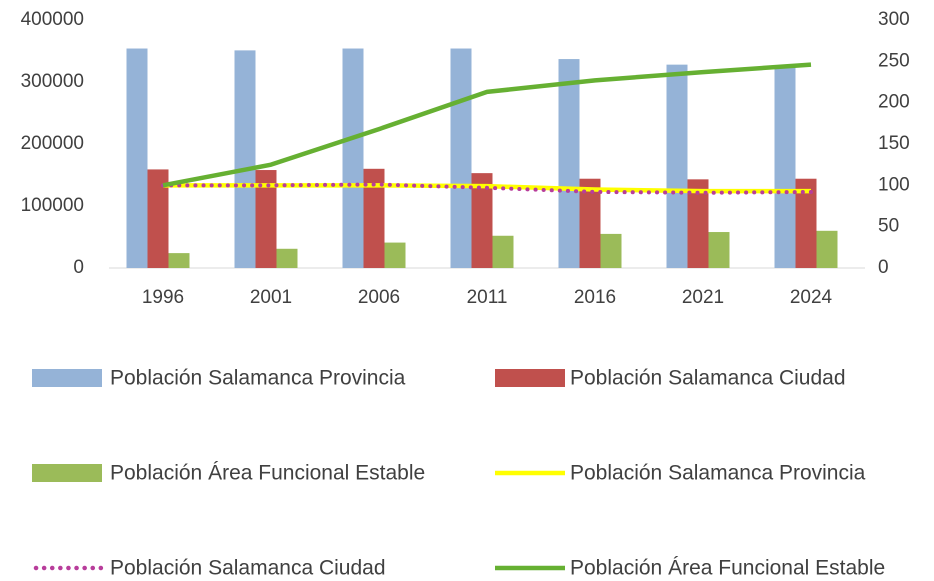 This screenshot has height=581, width=934. Describe the element at coordinates (894, 19) in the screenshot. I see `y2-tick-label: 300` at that location.